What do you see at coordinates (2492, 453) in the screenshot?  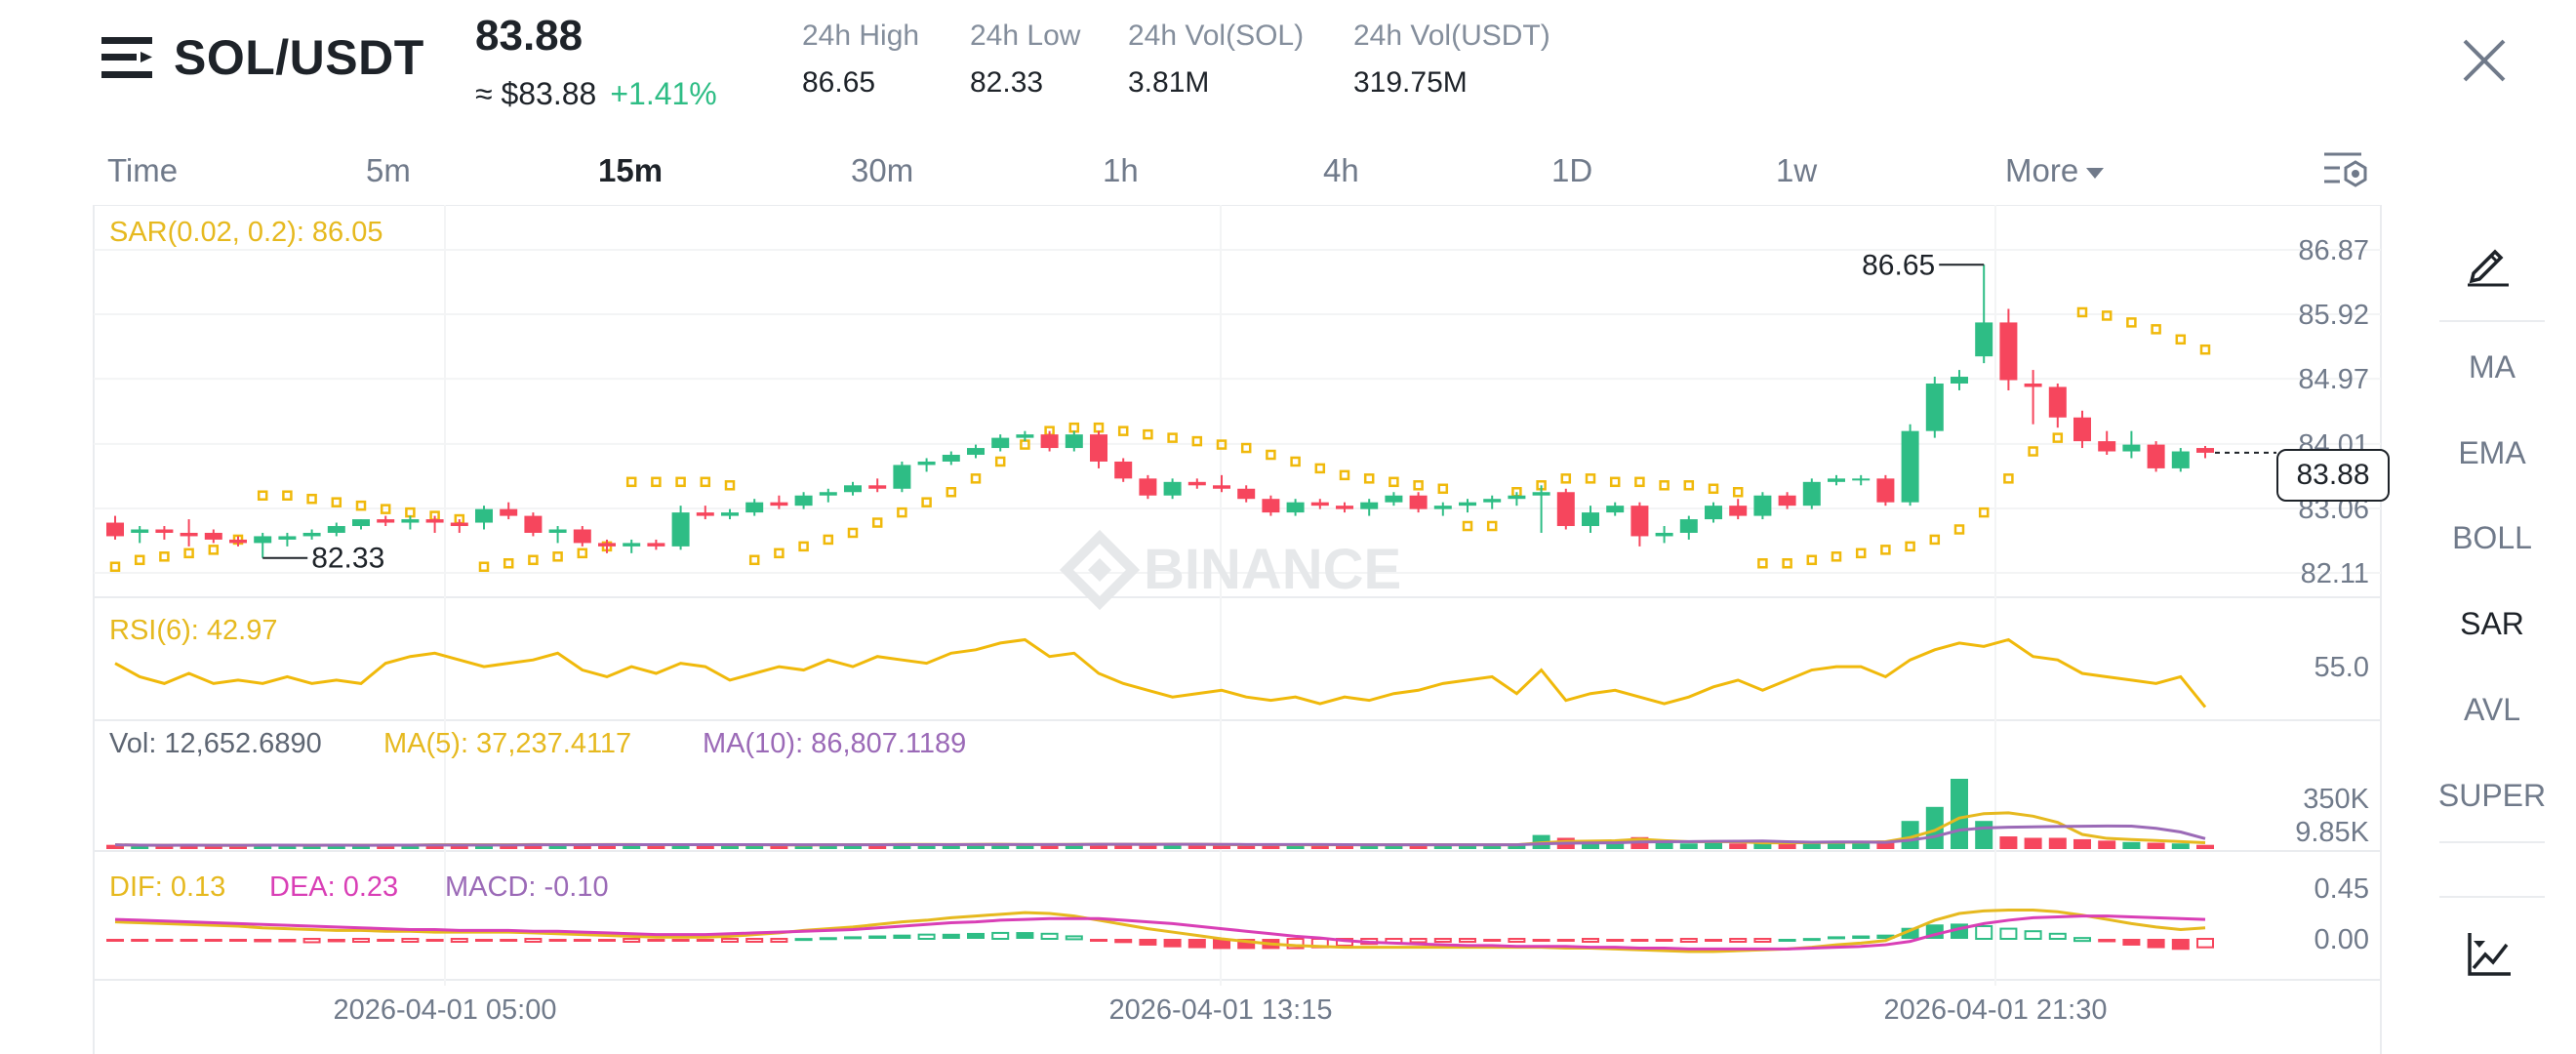 I see `indicator-ema: EMA` at bounding box center [2492, 453].